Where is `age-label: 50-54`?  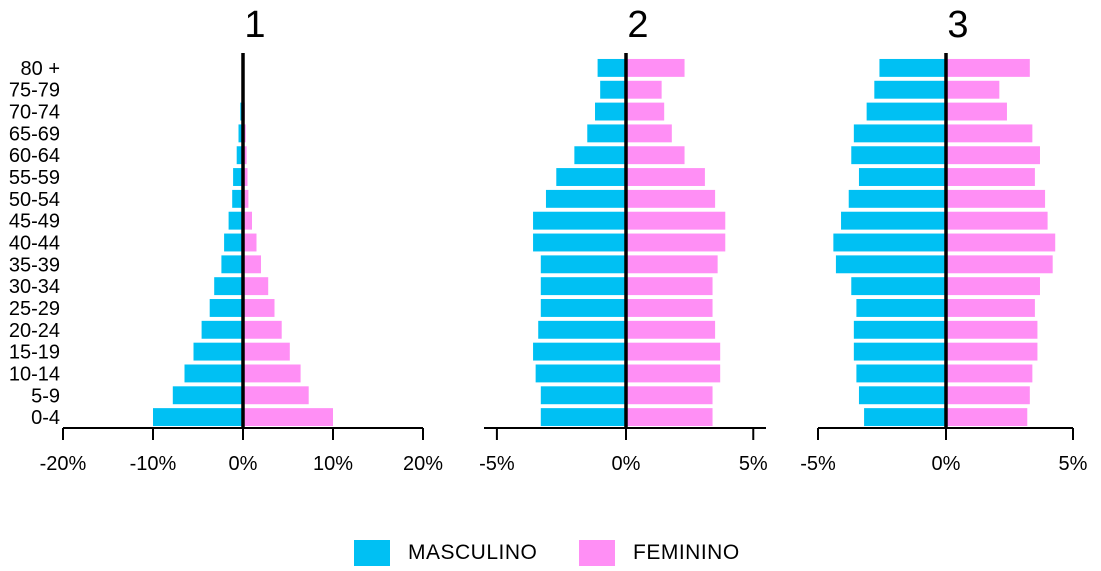
age-label: 50-54 is located at coordinates (34, 200).